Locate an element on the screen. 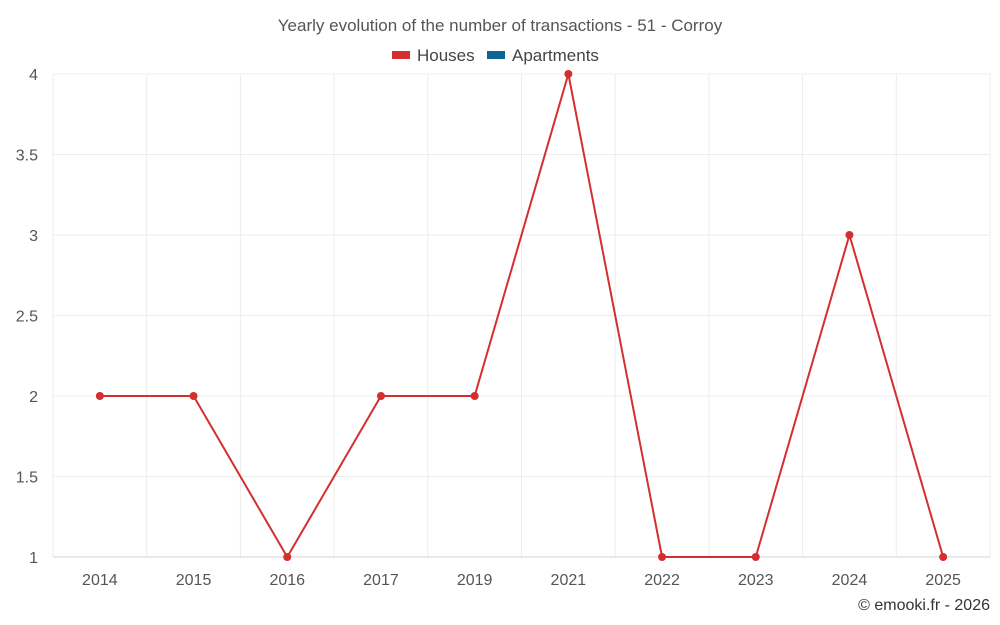 The width and height of the screenshot is (1000, 625). credit: © emooki.fr - 2026 is located at coordinates (924, 605).